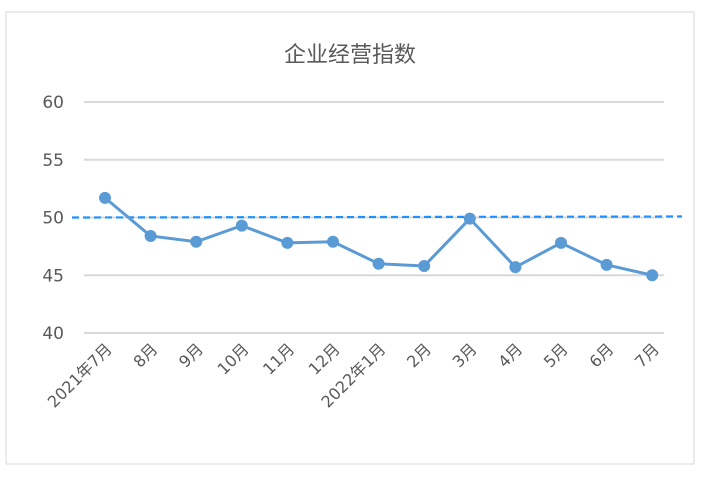 Image resolution: width=703 pixels, height=479 pixels. Describe the element at coordinates (53, 161) in the screenshot. I see `y-tick-label: 55` at that location.